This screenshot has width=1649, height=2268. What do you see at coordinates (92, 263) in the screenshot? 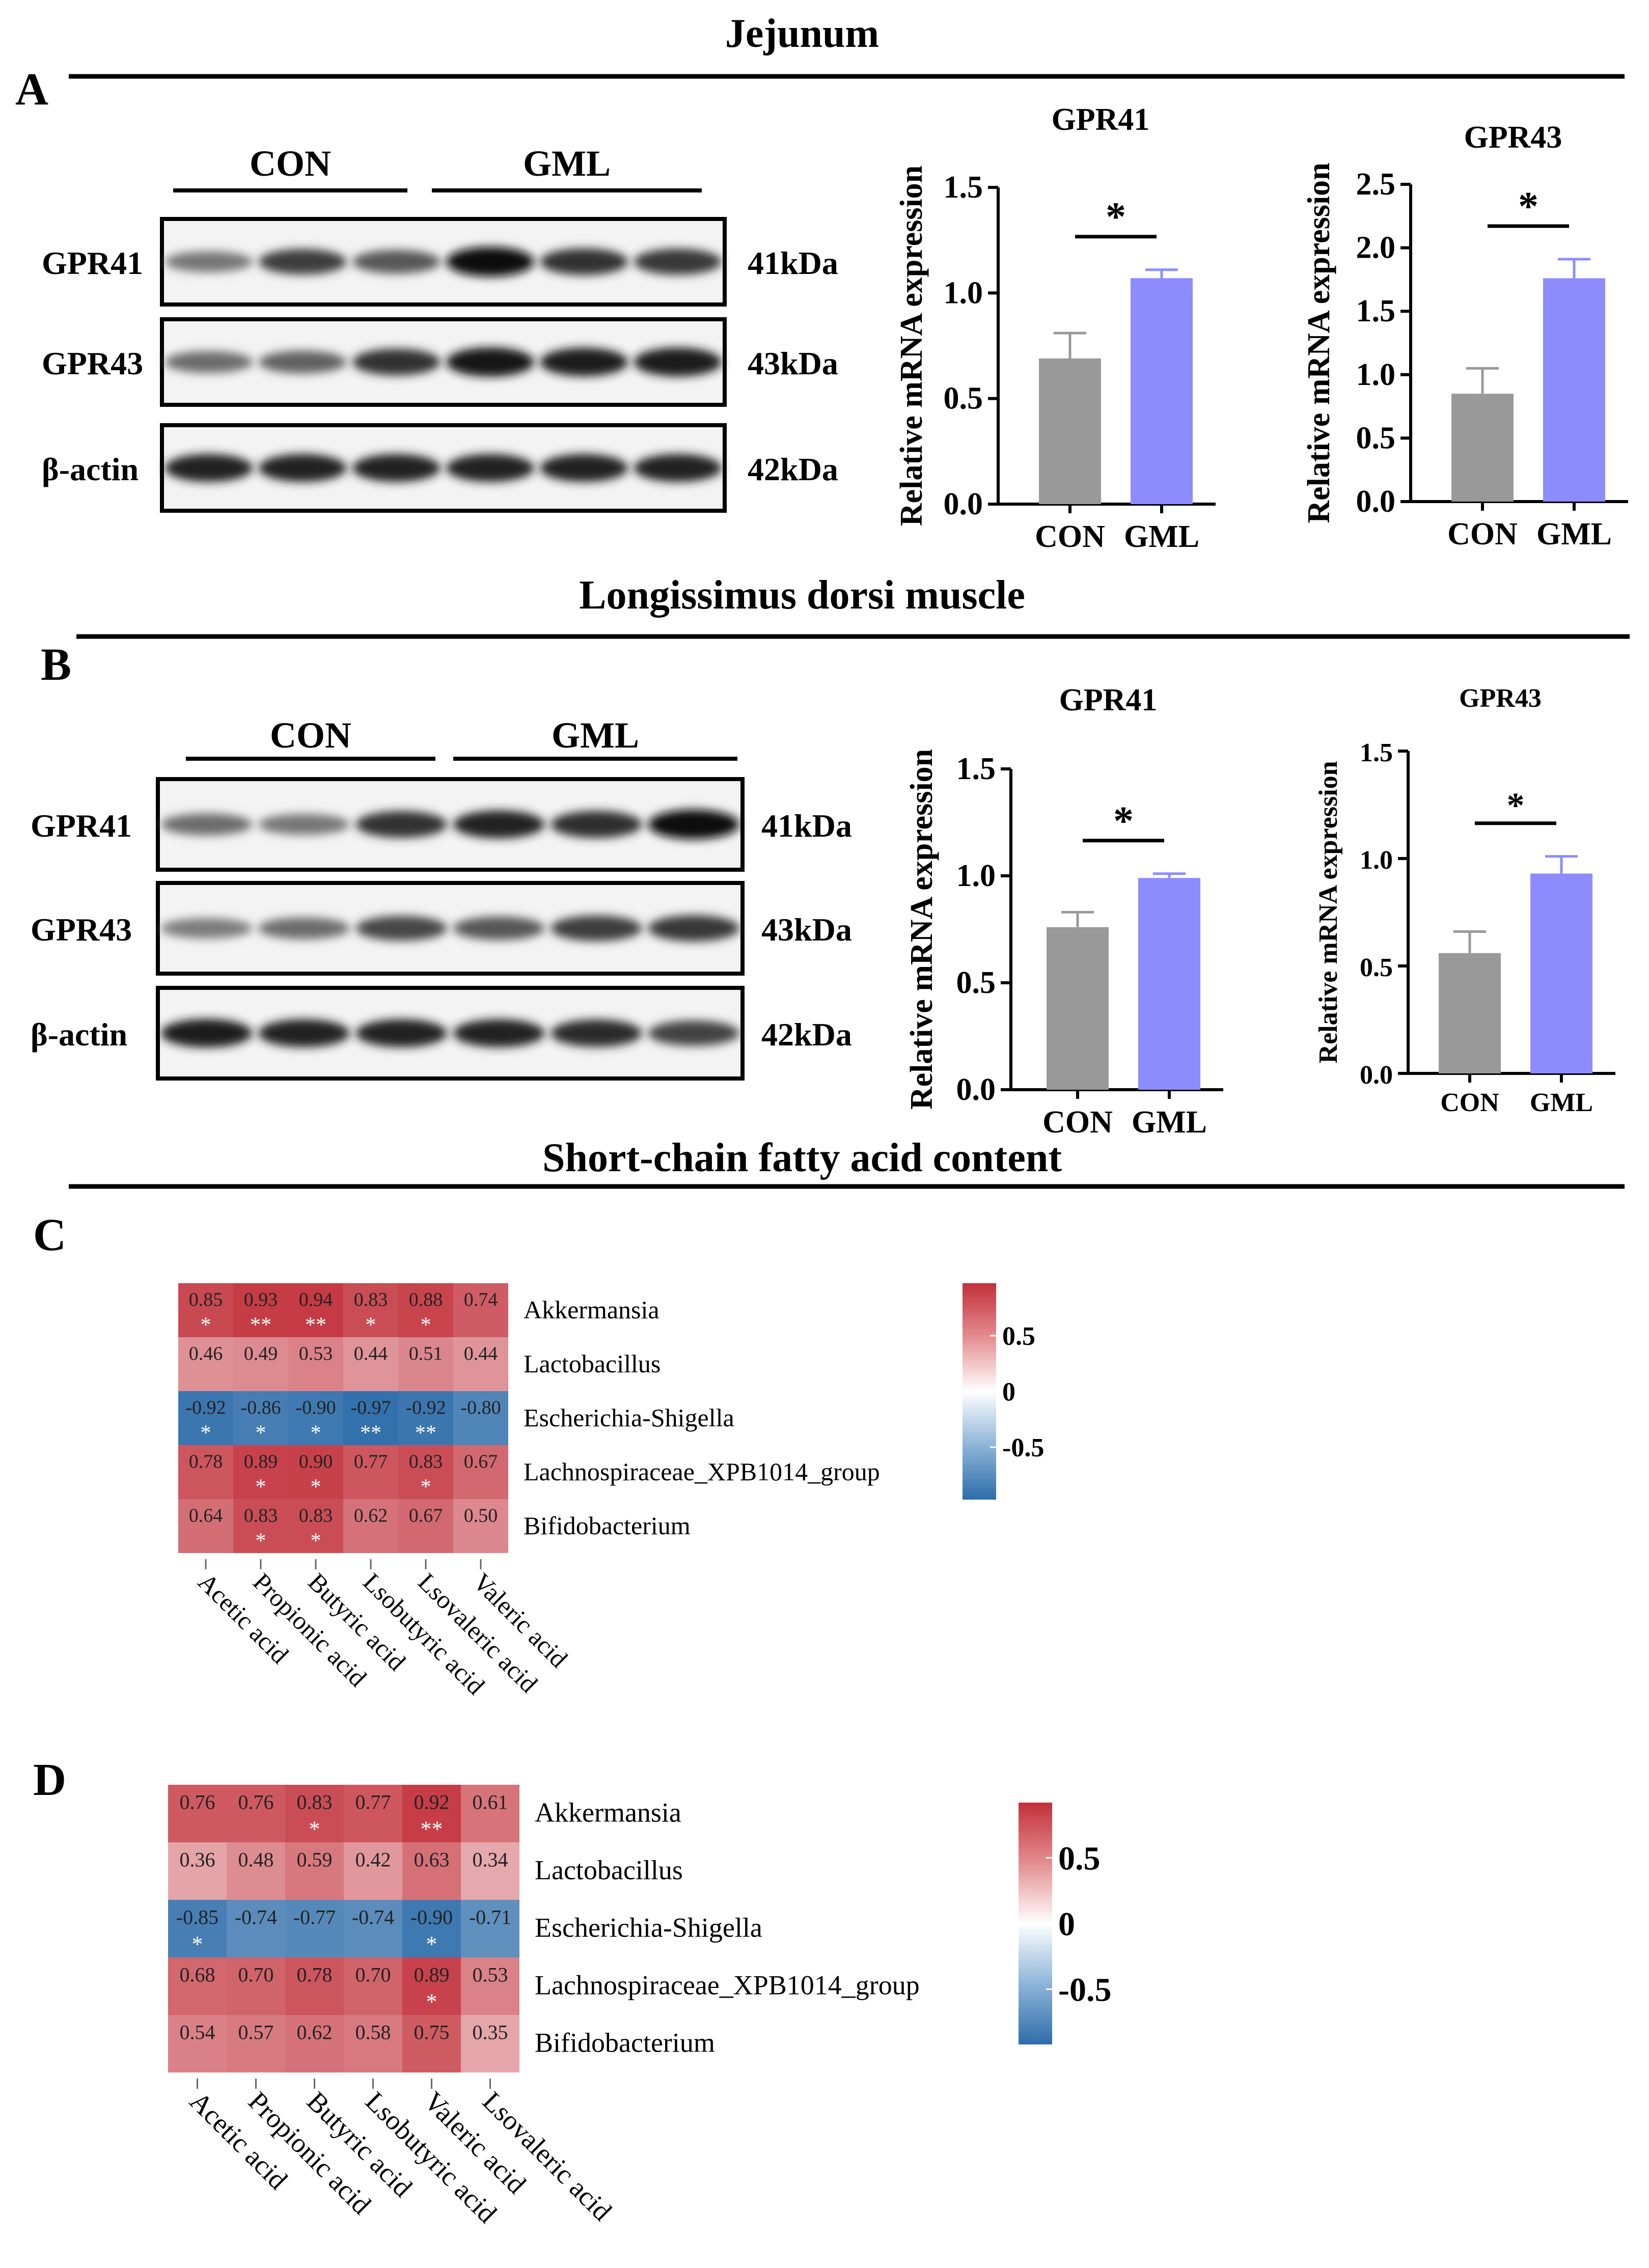
I see `blot-row-label: GPR41` at bounding box center [92, 263].